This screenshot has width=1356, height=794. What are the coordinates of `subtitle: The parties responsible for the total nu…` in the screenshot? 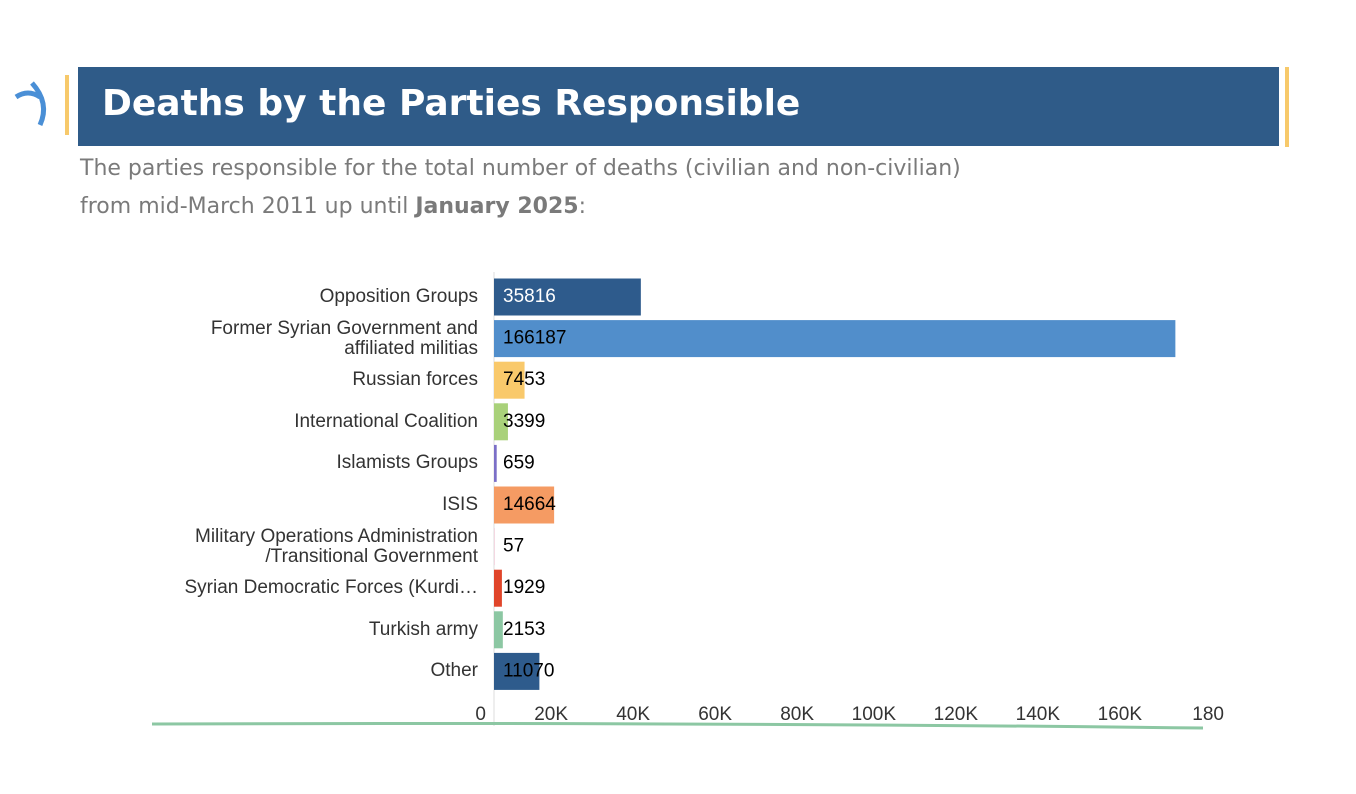 It's located at (520, 168).